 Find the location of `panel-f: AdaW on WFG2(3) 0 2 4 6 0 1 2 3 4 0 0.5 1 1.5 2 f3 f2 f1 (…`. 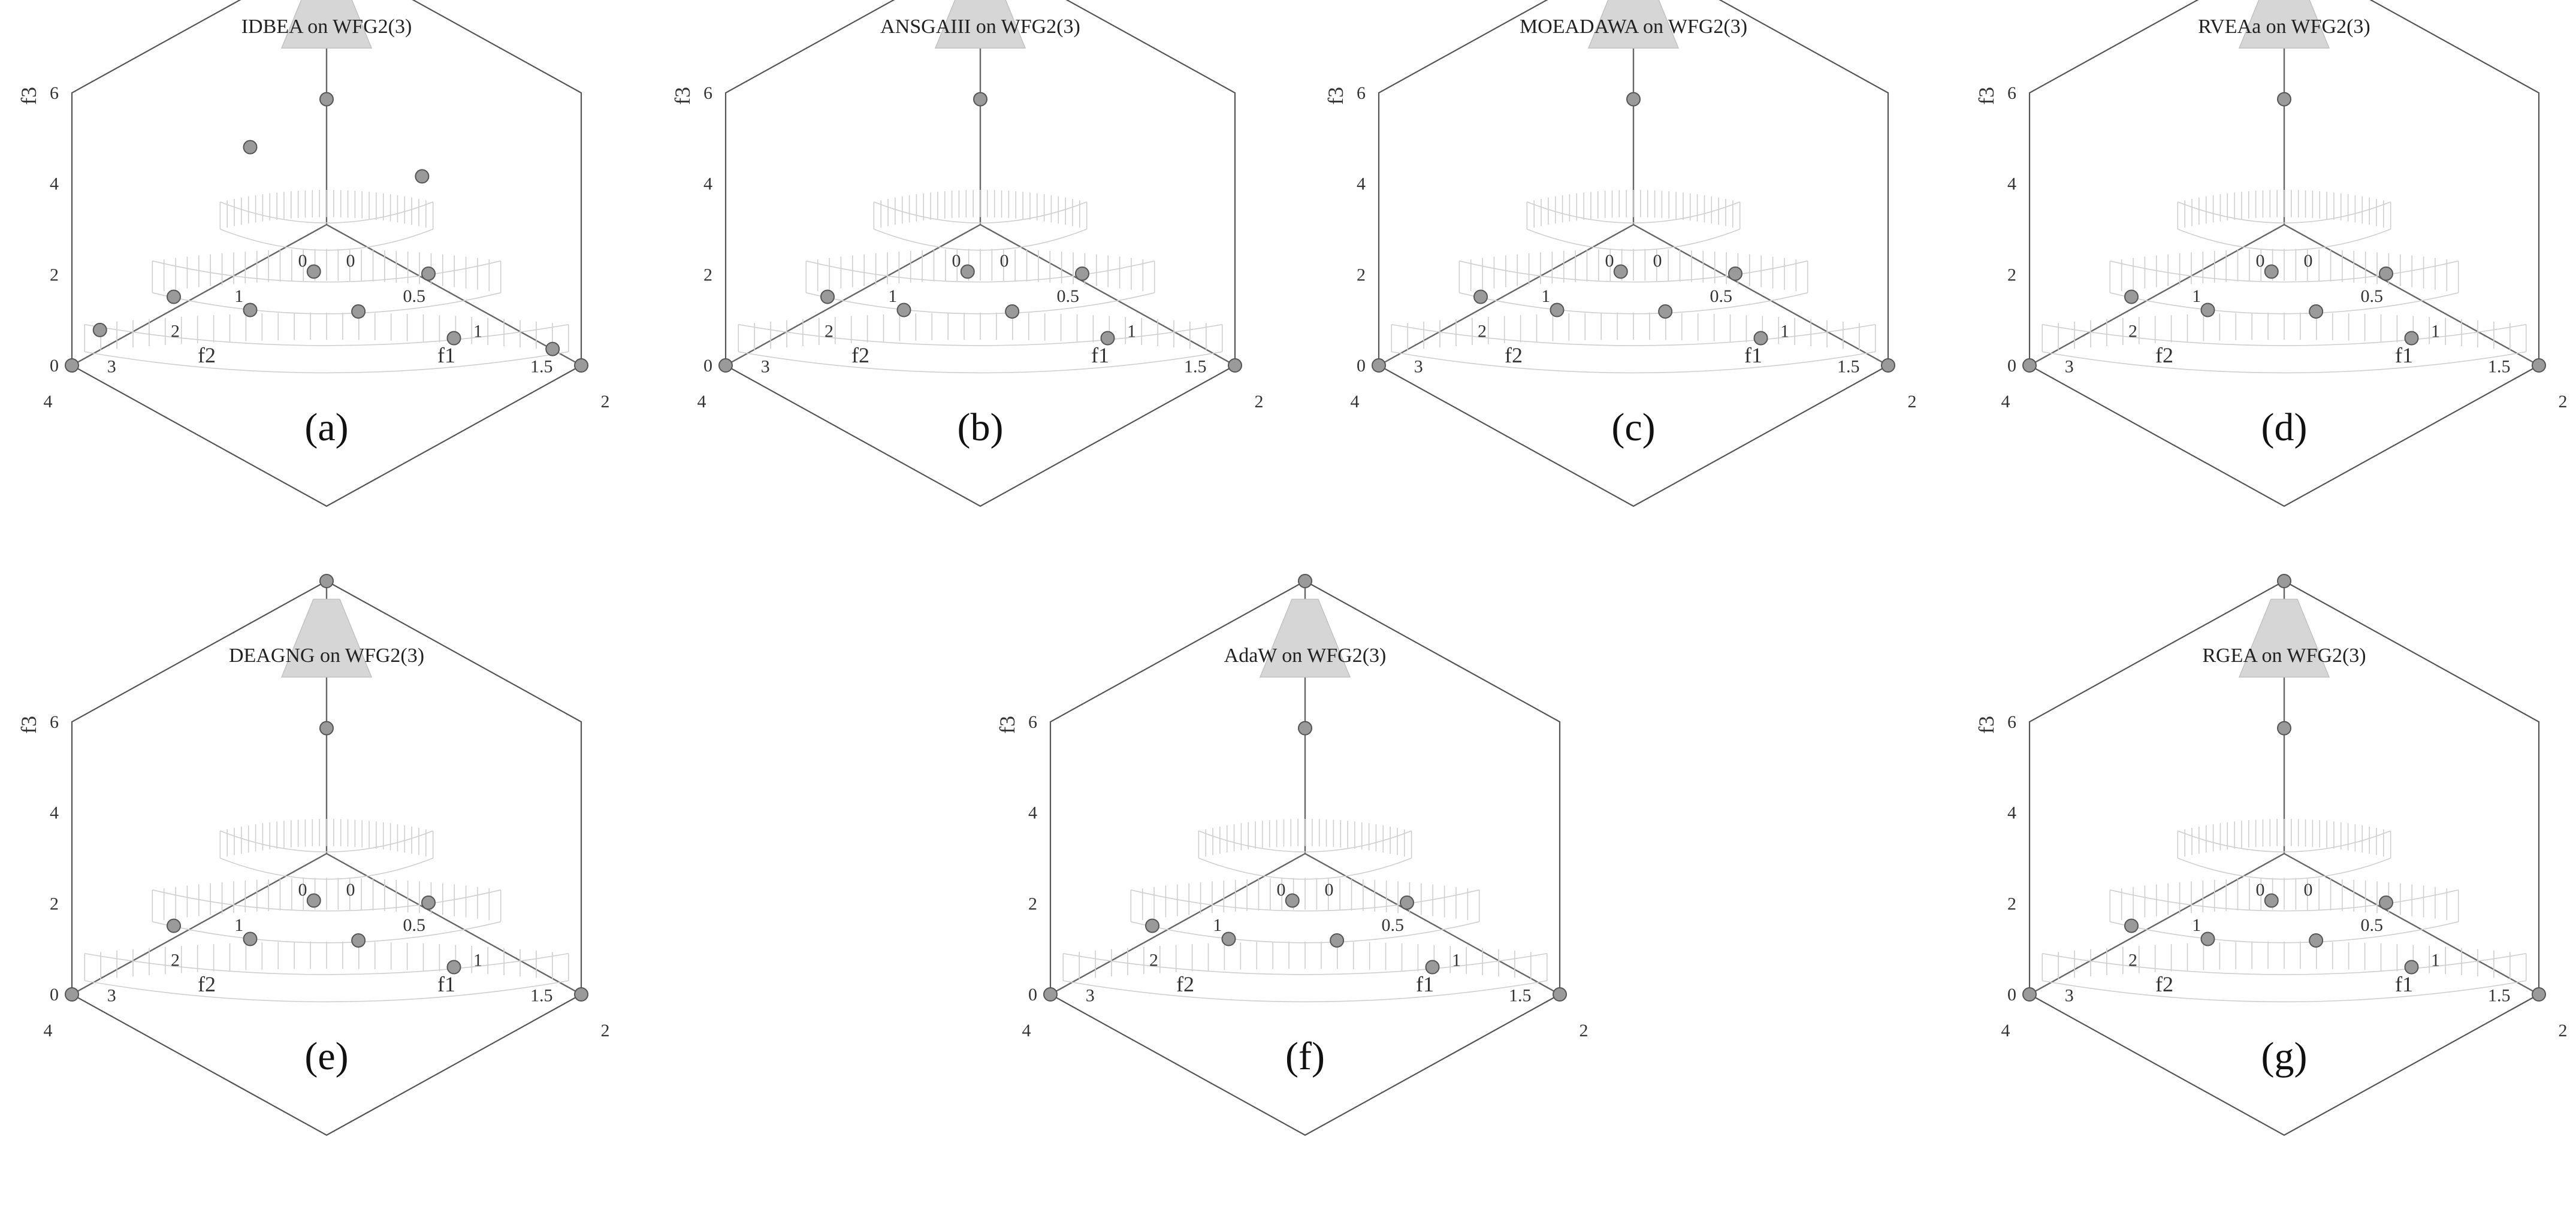

panel-f: AdaW on WFG2(3) 0 2 4 6 0 1 2 3 4 0 0.5 1 1.5 2 f3 f2 f1 (… is located at coordinates (1292, 855).